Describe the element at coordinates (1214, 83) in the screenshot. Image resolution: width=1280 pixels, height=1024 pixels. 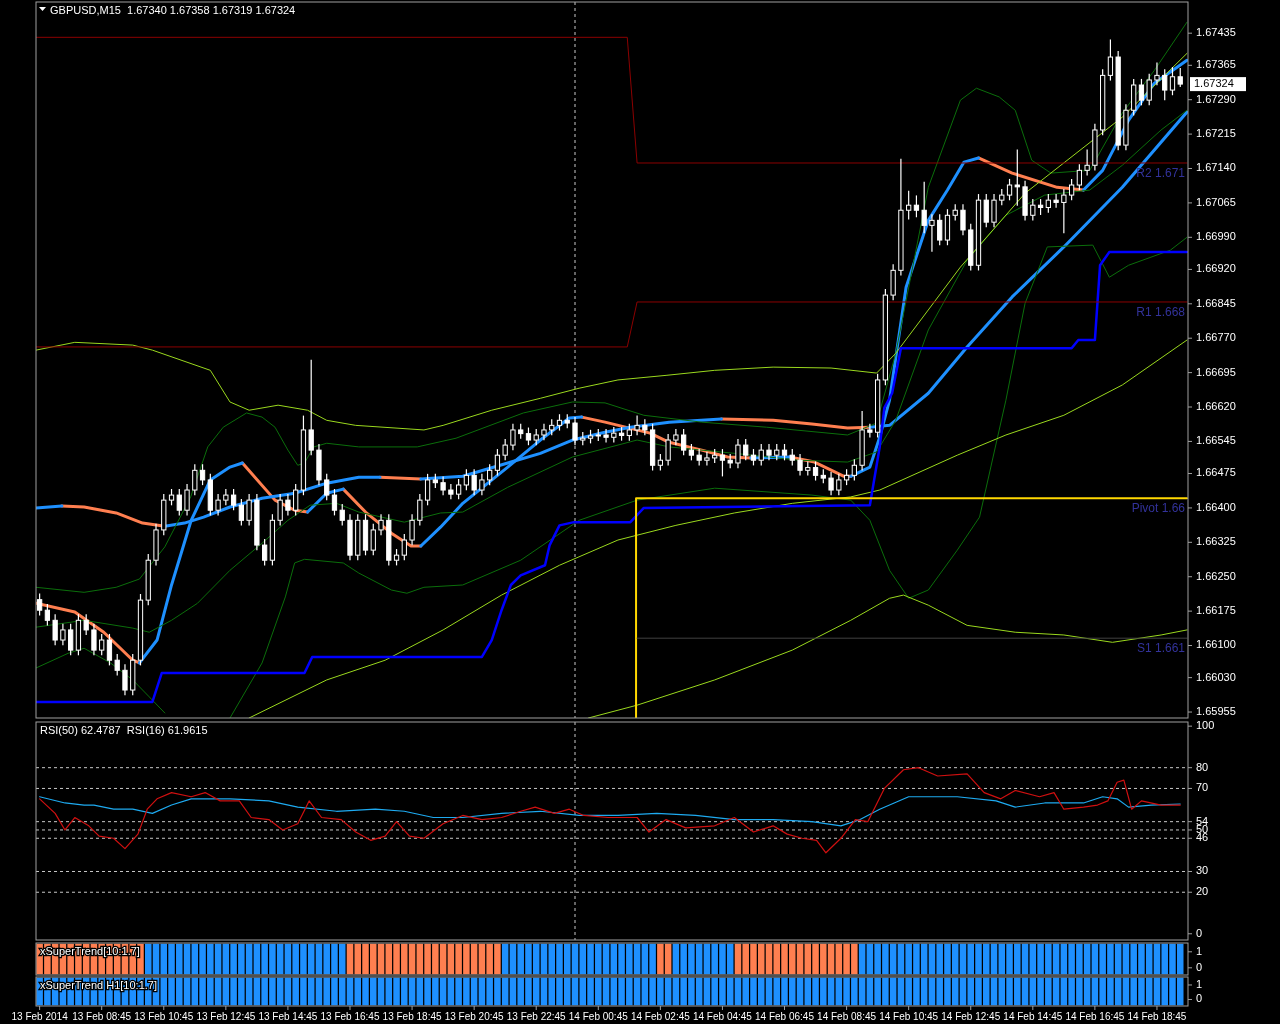
I see `text: 1.67324` at that location.